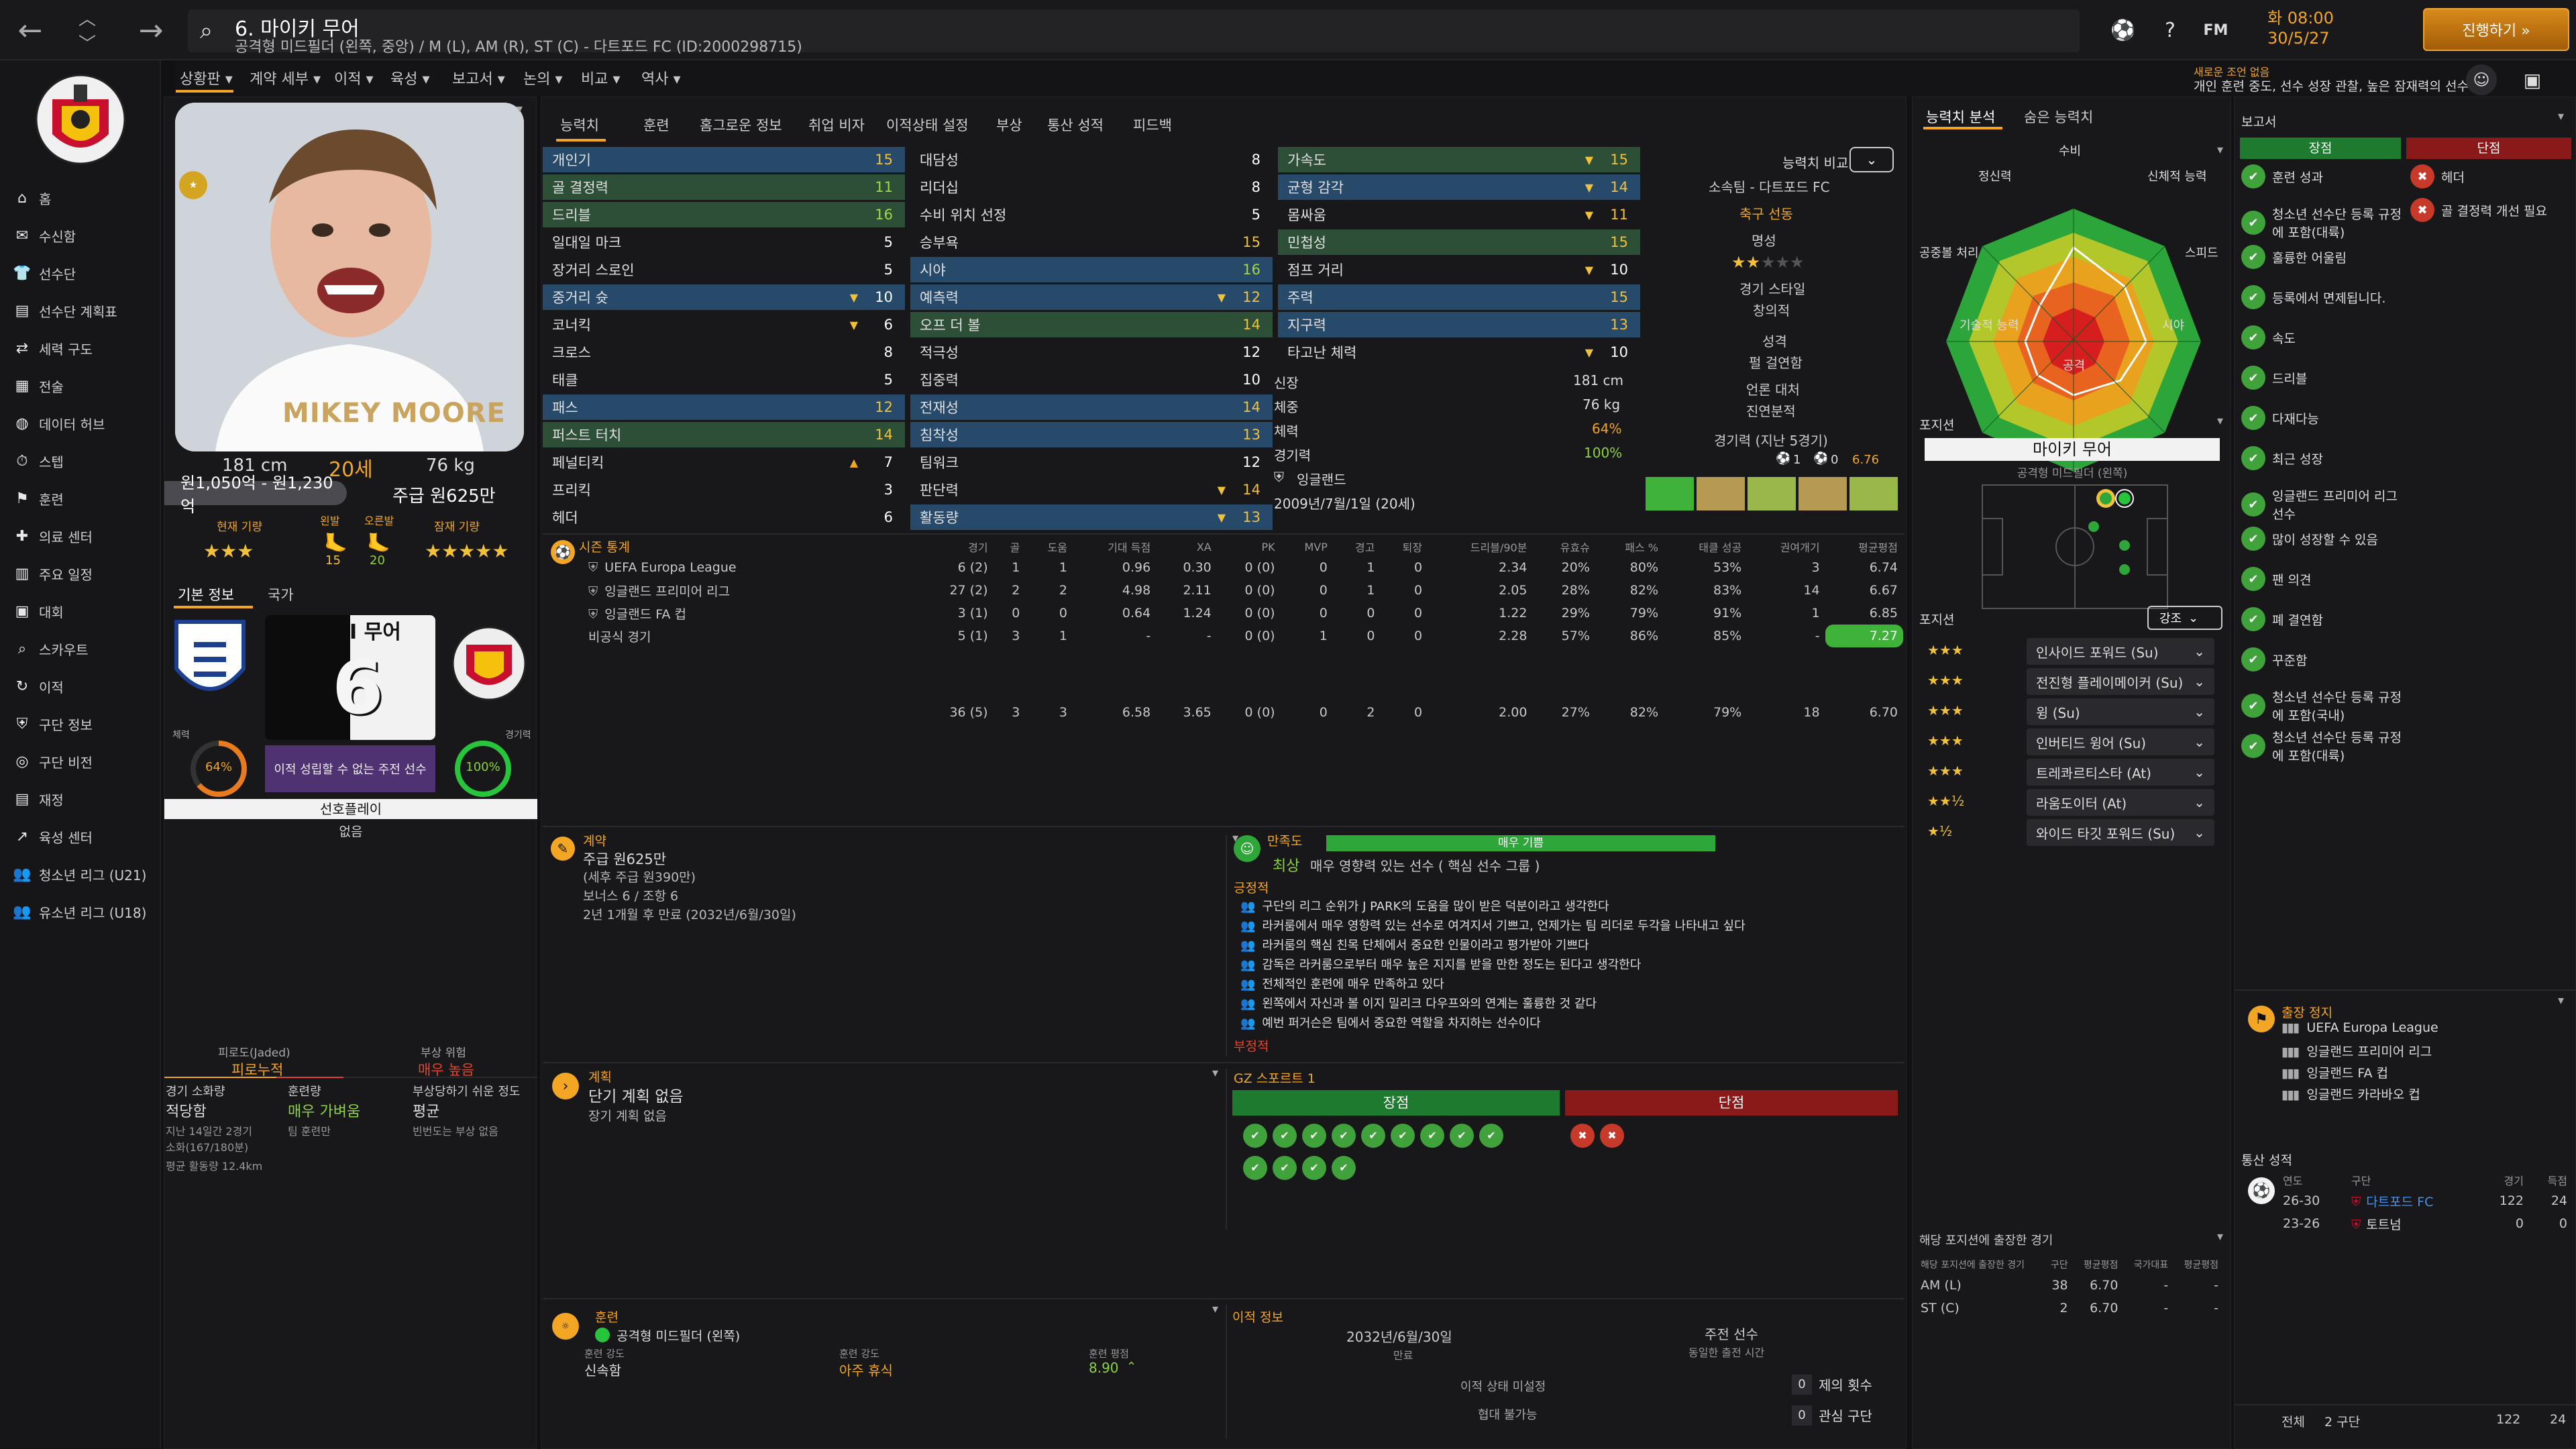 The image size is (2576, 1449). I want to click on attribute-row: 주력 15, so click(1459, 297).